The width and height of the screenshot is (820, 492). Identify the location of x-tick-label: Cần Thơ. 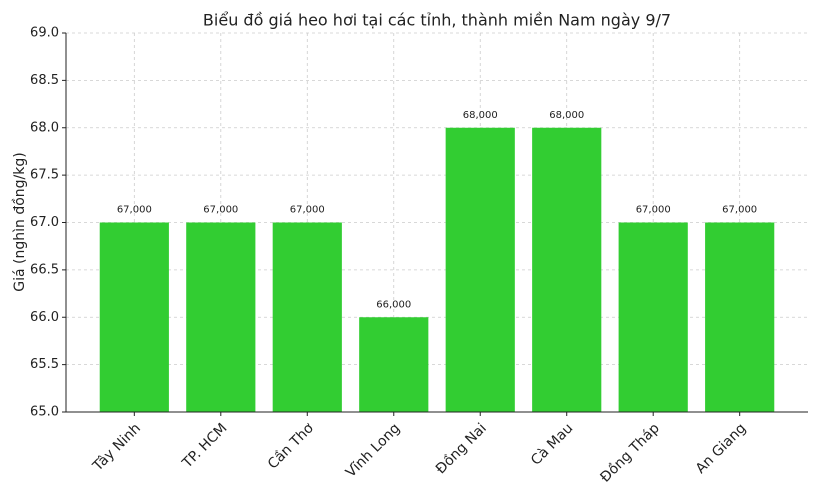
(291, 446).